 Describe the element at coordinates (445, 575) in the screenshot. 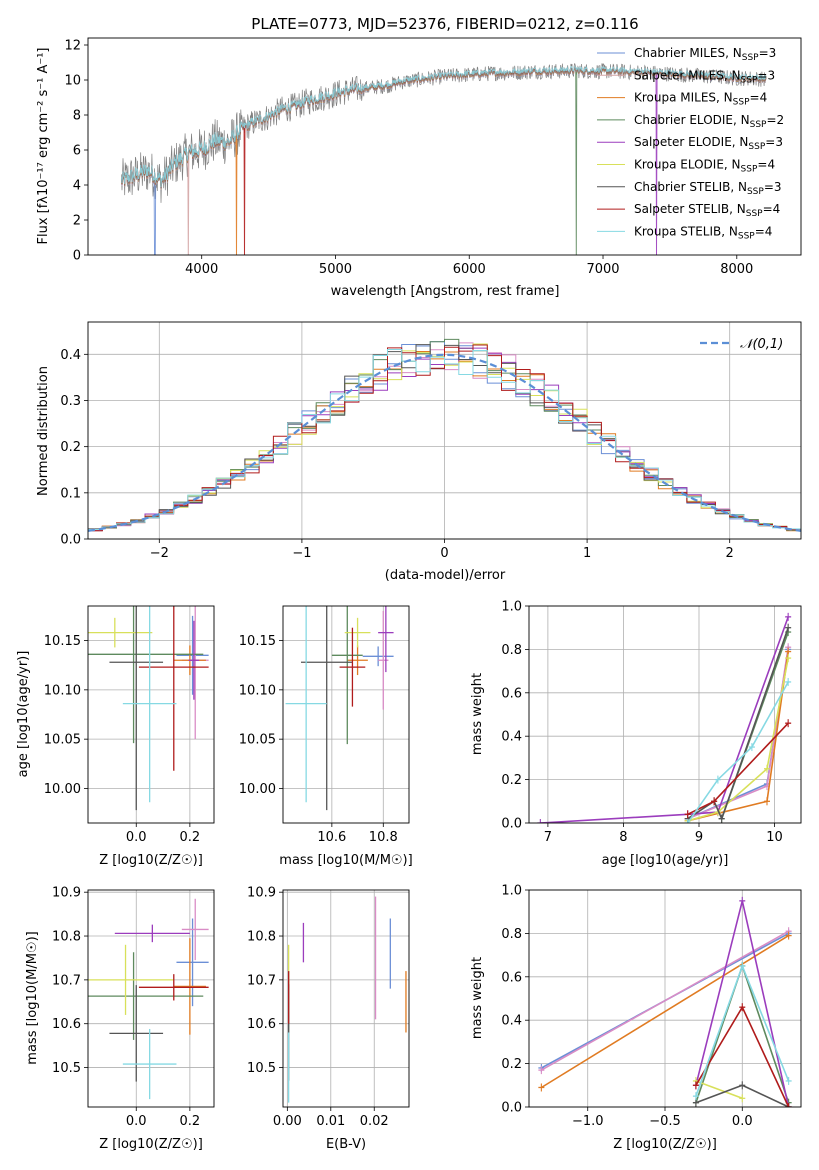

I see `x-axis-label: (data-model)/error` at that location.